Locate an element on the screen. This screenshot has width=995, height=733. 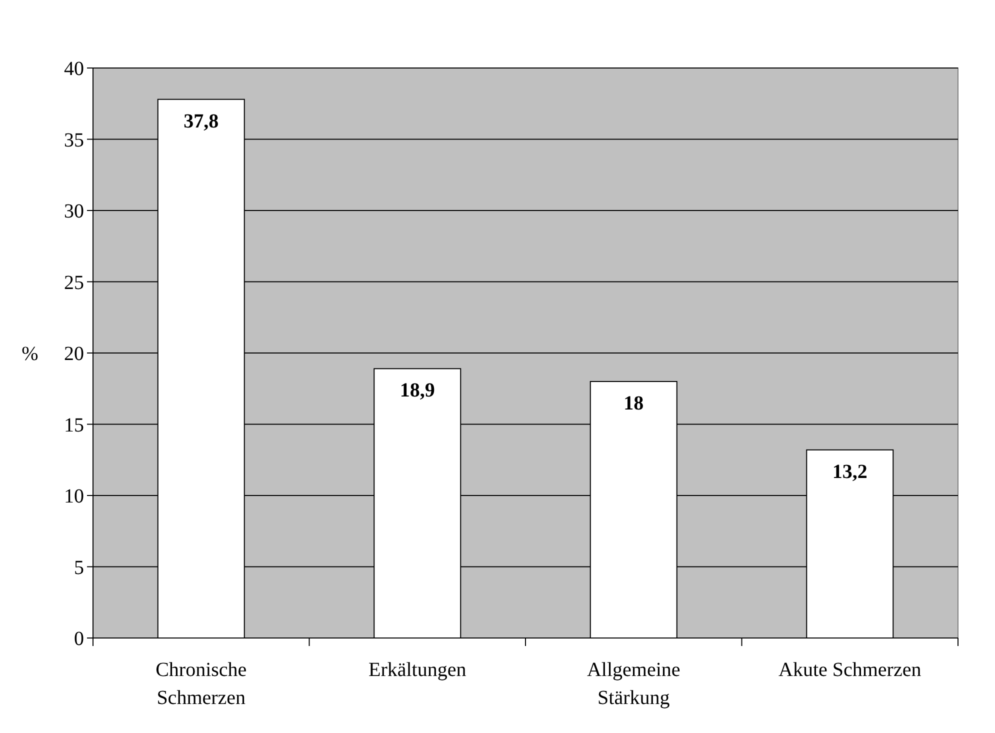
y-tick-label: 40 is located at coordinates (74, 69).